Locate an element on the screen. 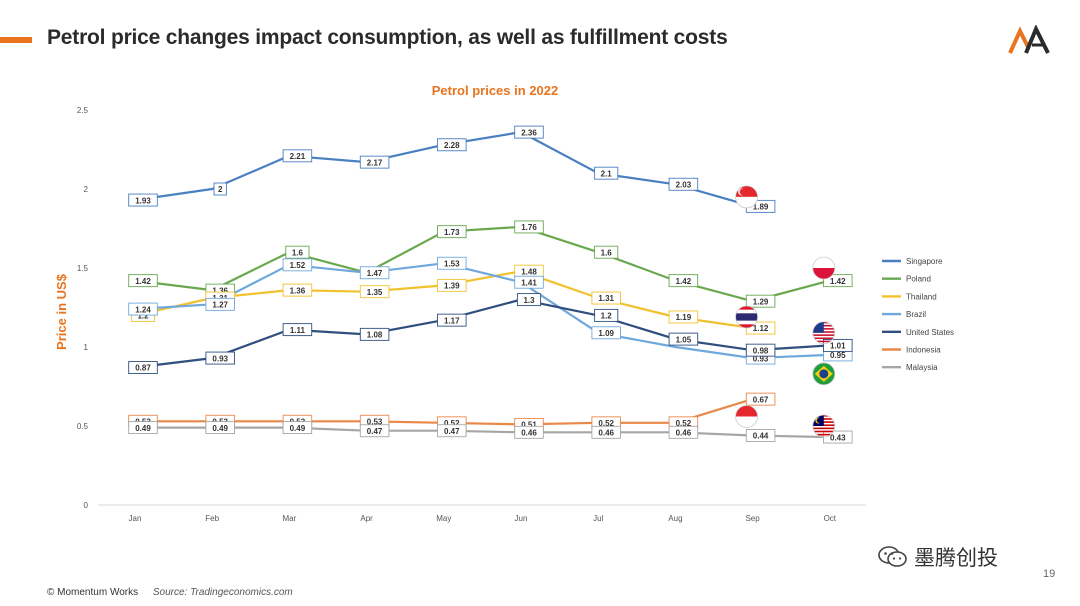 This screenshot has height=606, width=1080. legend-label: United States is located at coordinates (930, 332).